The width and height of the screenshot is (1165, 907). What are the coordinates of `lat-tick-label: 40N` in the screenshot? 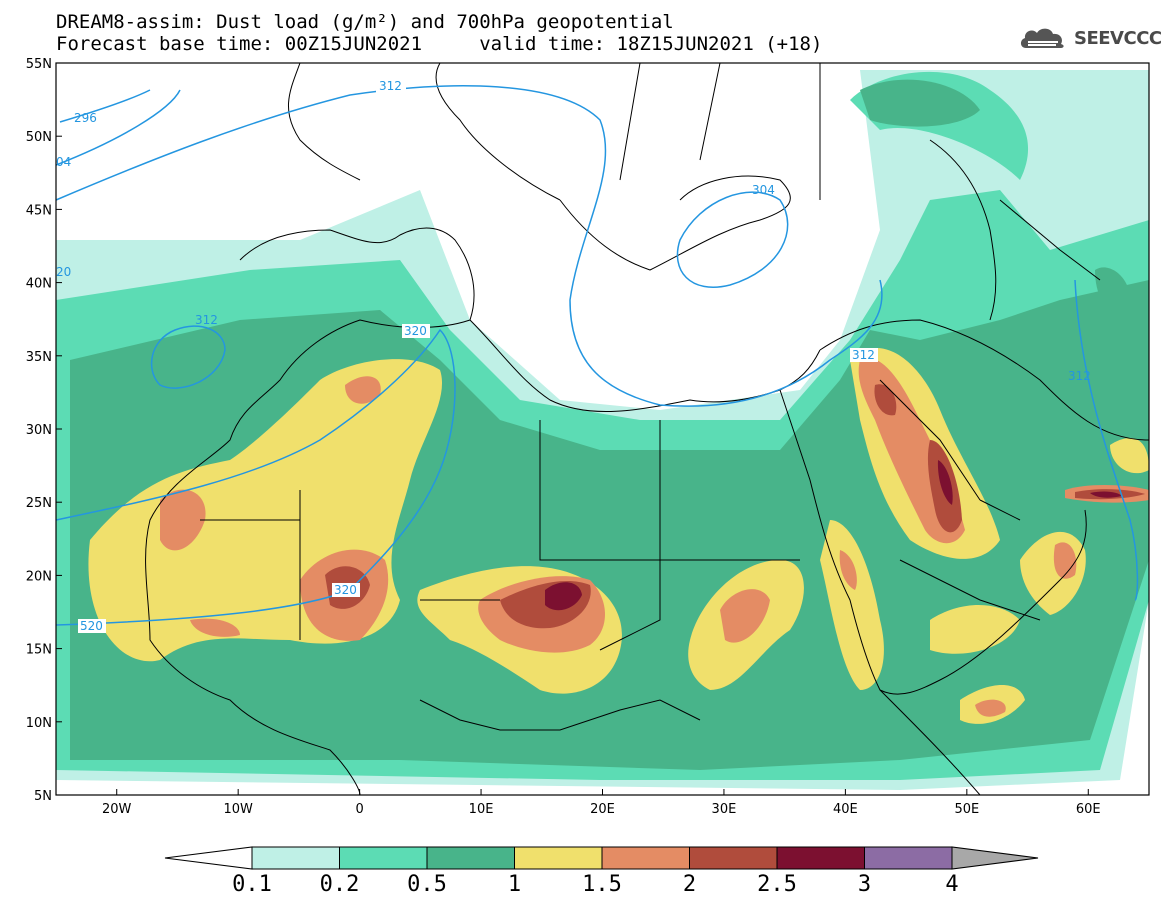 It's located at (39, 284).